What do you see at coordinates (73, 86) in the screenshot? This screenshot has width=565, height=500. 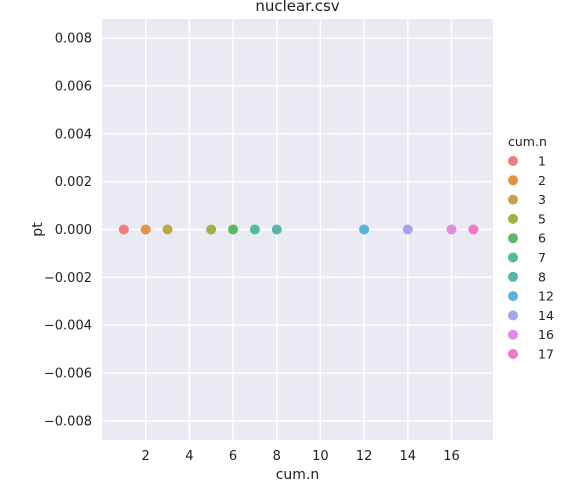 I see `y-tick-label: 0.006` at bounding box center [73, 86].